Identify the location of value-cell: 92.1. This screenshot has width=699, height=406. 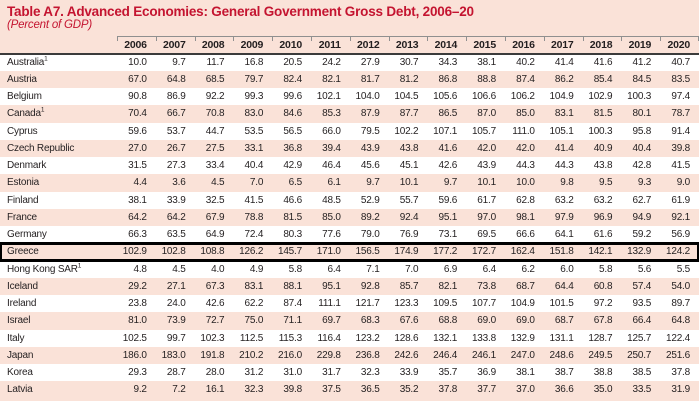
(680, 217).